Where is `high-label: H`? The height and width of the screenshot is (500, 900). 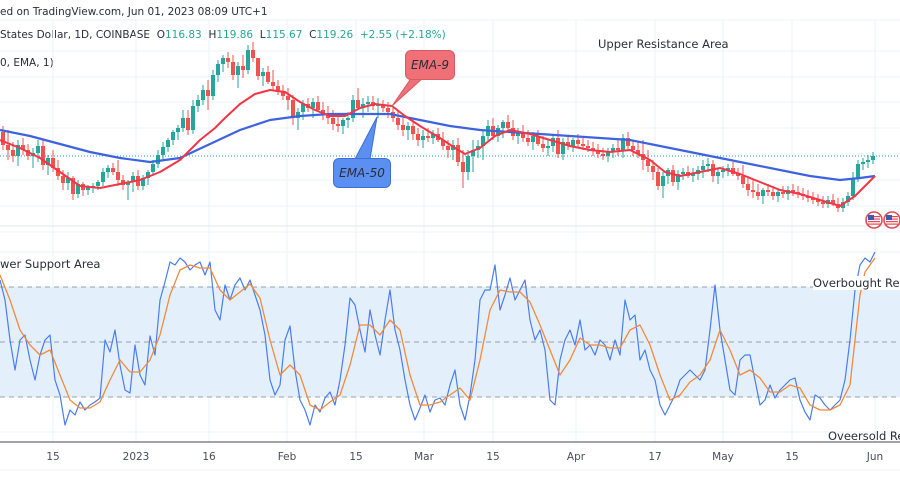
high-label: H is located at coordinates (212, 35).